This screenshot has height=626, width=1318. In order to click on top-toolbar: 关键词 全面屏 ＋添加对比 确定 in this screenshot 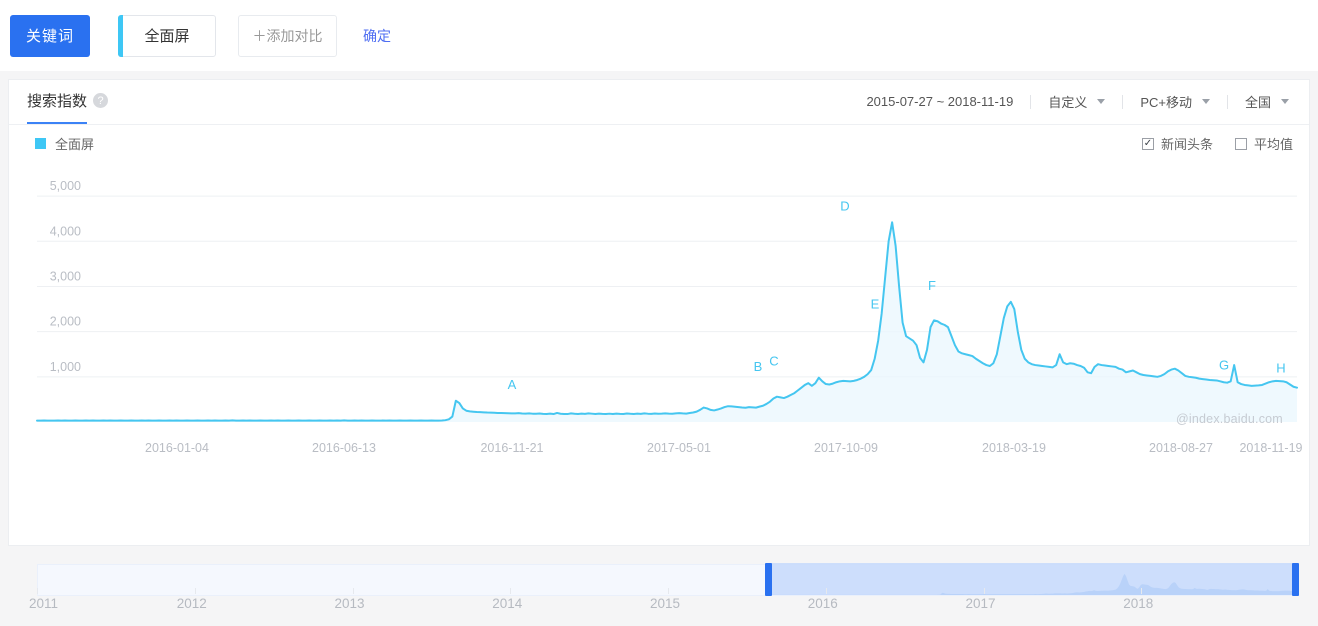, I will do `click(659, 35)`.